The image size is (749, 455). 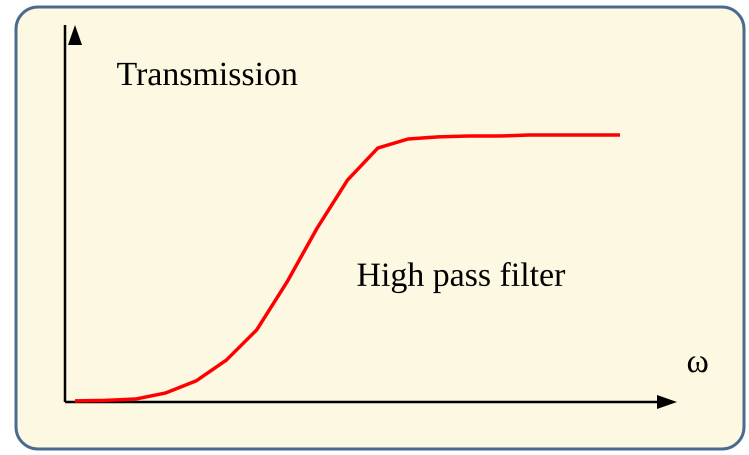 What do you see at coordinates (698, 364) in the screenshot?
I see `x-axis-title: ω` at bounding box center [698, 364].